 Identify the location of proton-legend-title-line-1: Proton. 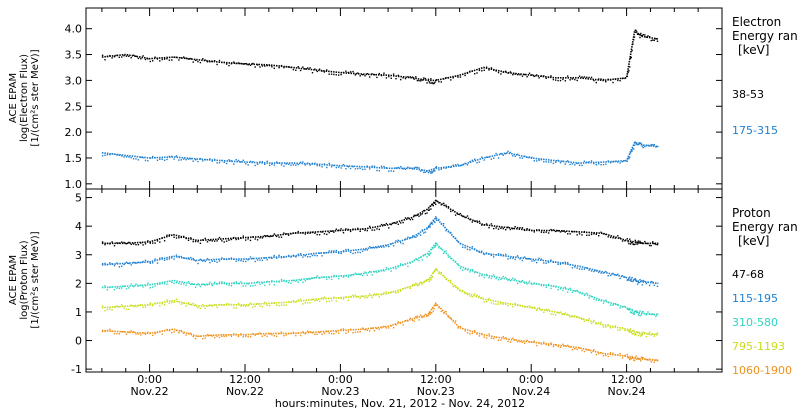
(751, 213).